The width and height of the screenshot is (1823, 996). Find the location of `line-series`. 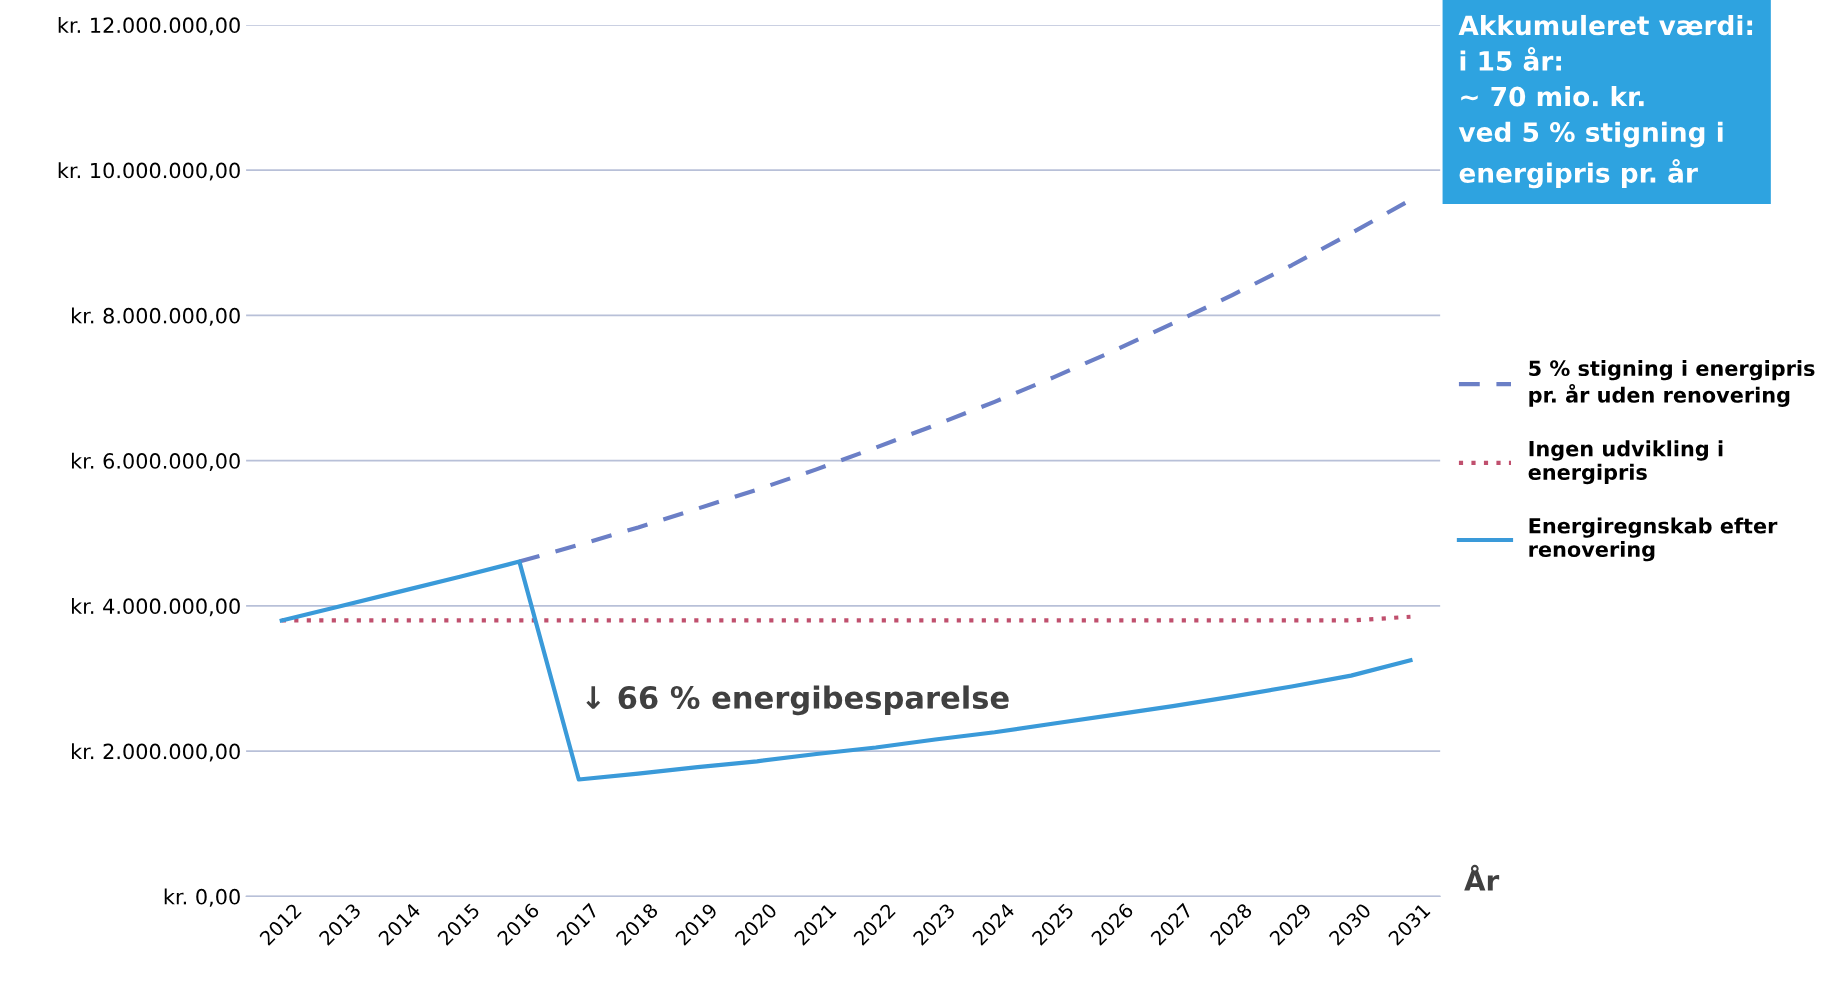

line-series is located at coordinates (846, 670).